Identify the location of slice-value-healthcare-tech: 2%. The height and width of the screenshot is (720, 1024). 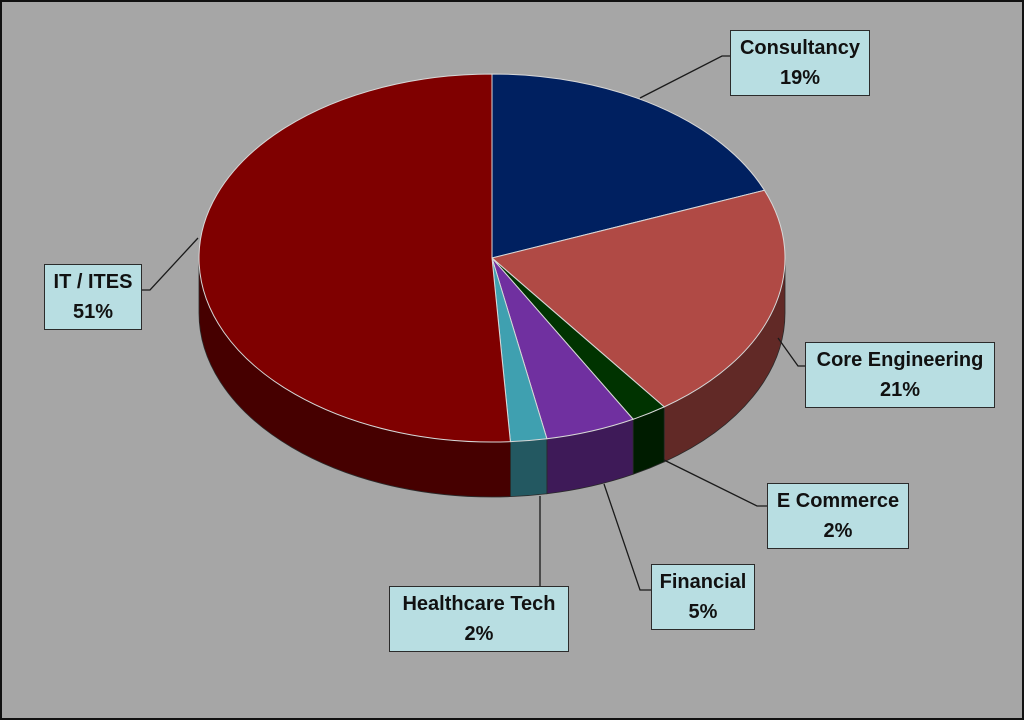
(479, 634).